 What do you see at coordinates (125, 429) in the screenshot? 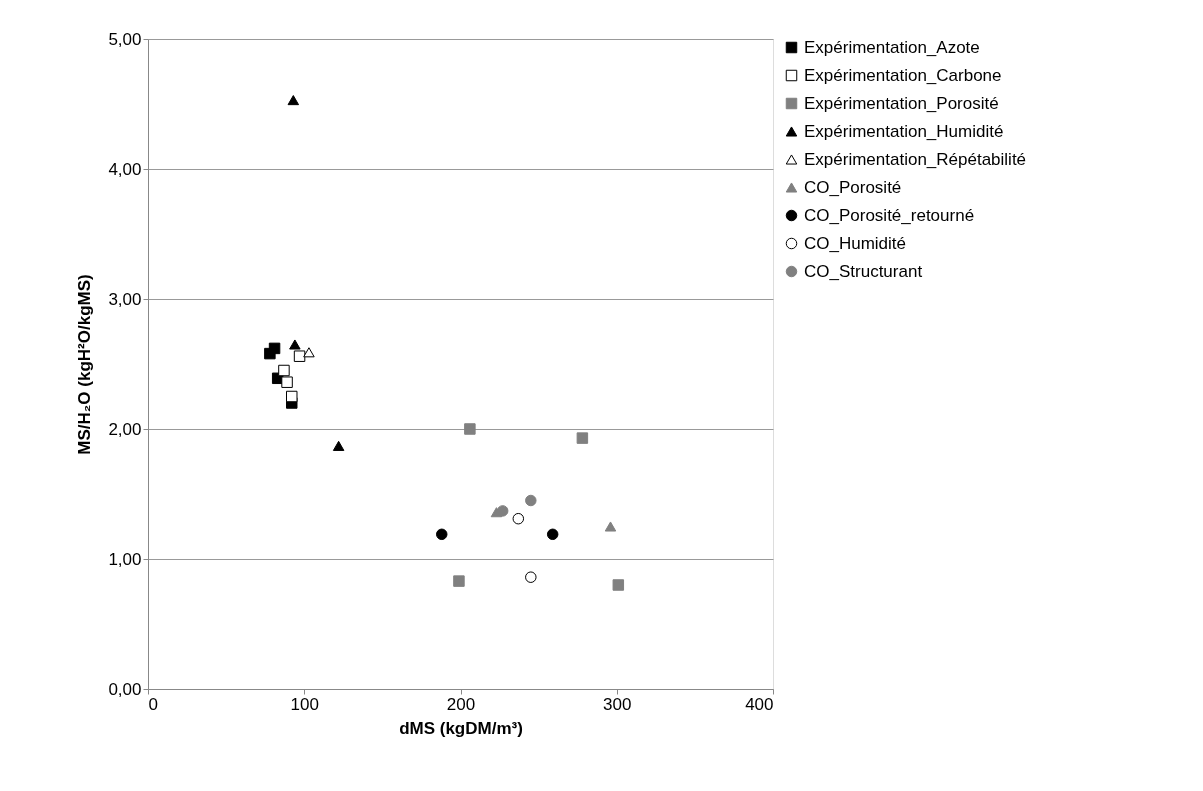
I see `y-tick-label: 2,00` at bounding box center [125, 429].